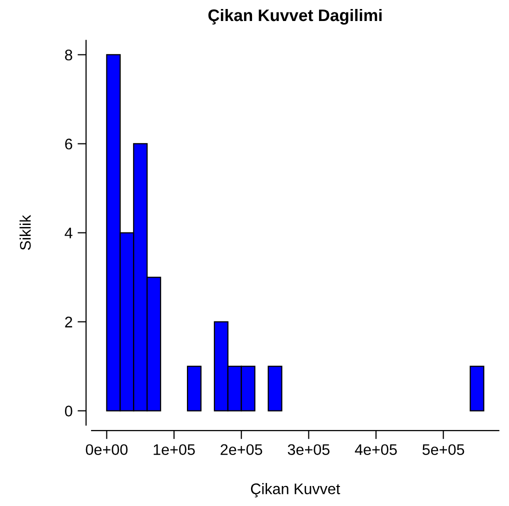 This screenshot has height=506, width=509. I want to click on x-axis-title: Çikan Kuvvet, so click(295, 490).